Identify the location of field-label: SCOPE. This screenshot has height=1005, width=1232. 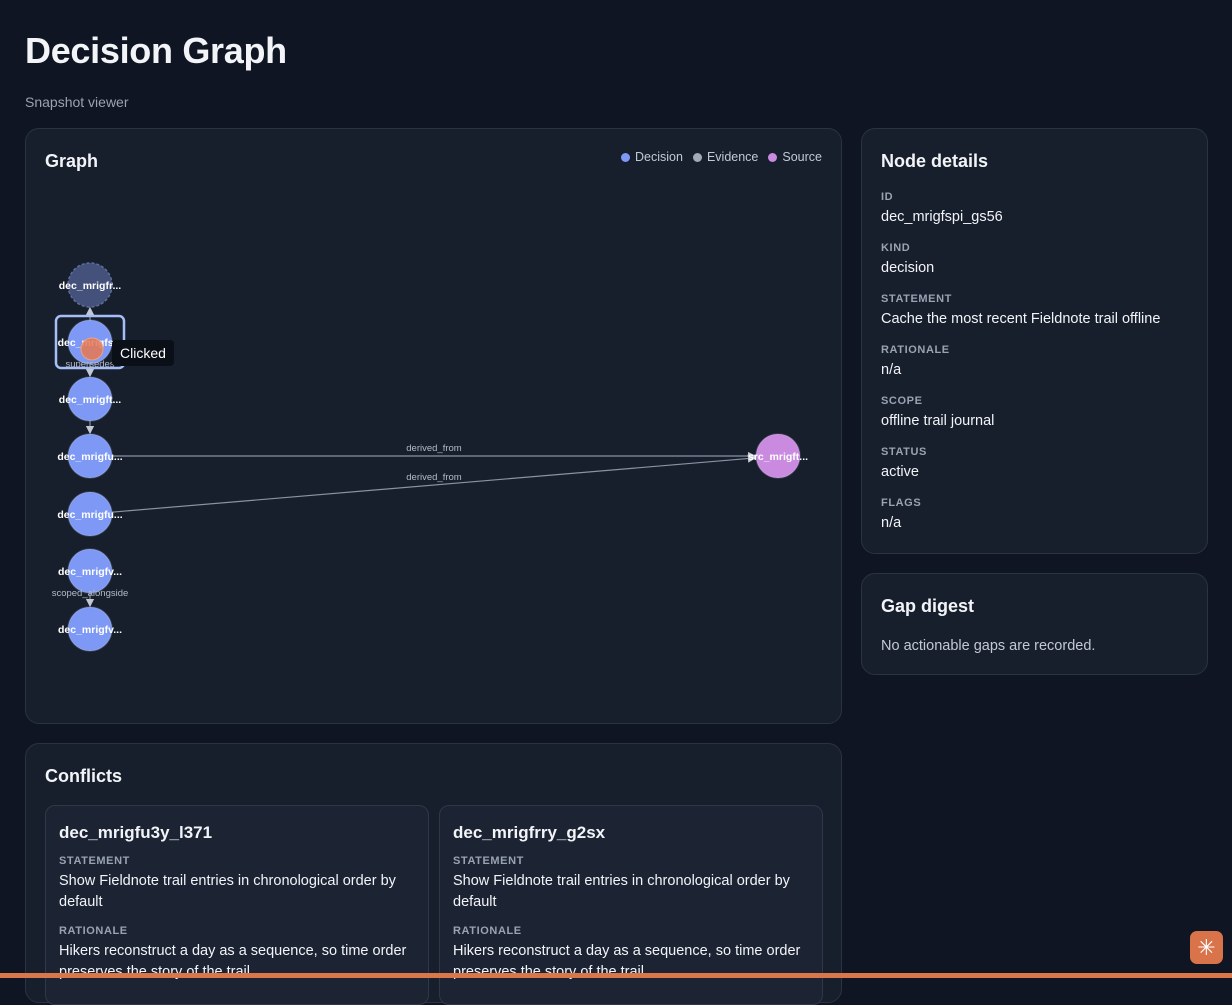
(1034, 401).